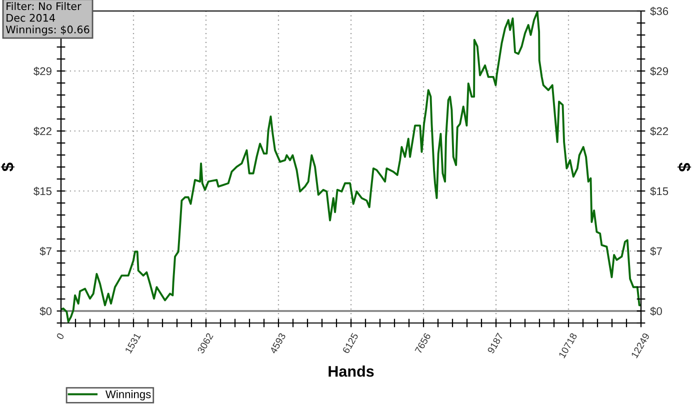  What do you see at coordinates (659, 11) in the screenshot?
I see `y2-tick-label: $36` at bounding box center [659, 11].